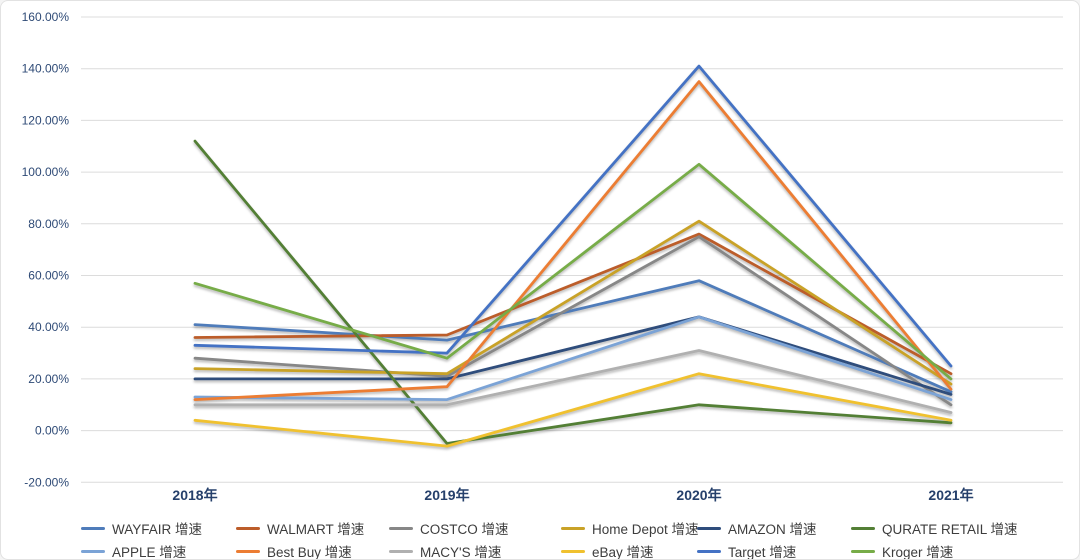  What do you see at coordinates (309, 552) in the screenshot?
I see `legend-label: Best Buy 增速` at bounding box center [309, 552].